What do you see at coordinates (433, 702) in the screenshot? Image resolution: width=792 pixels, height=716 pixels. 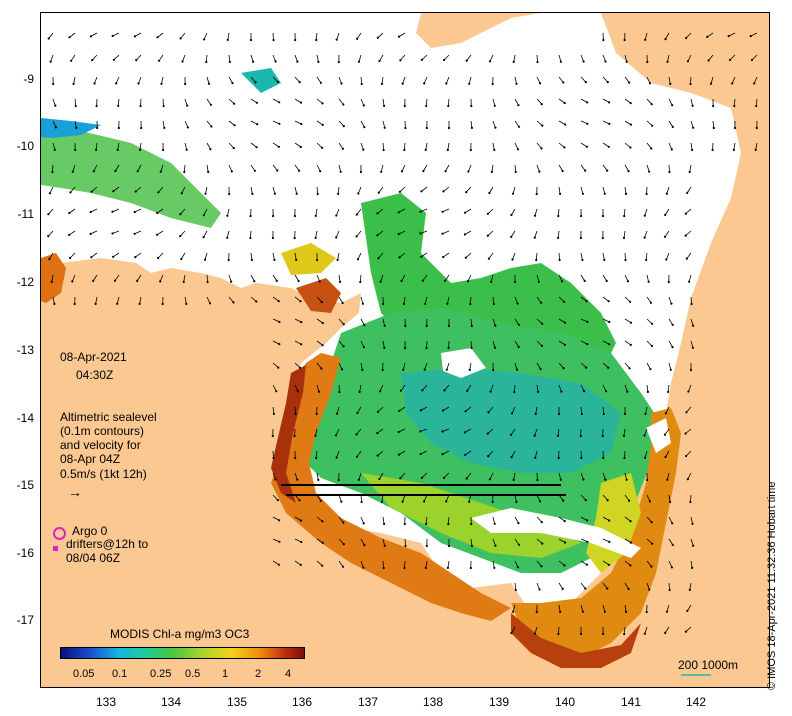 I see `x-tick-label: 138` at bounding box center [433, 702].